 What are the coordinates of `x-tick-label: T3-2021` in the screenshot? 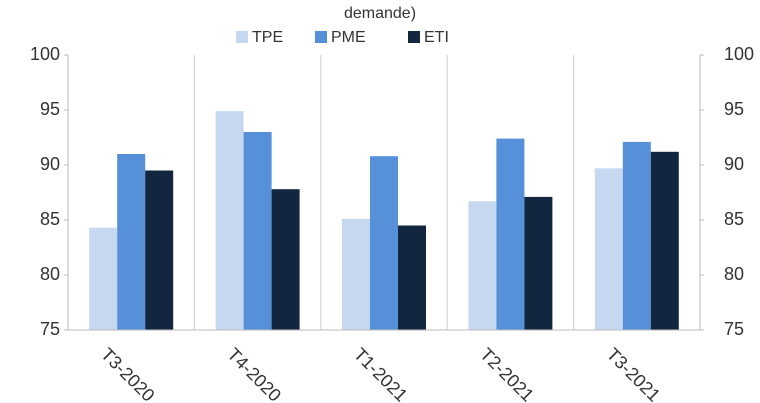 It's located at (634, 373).